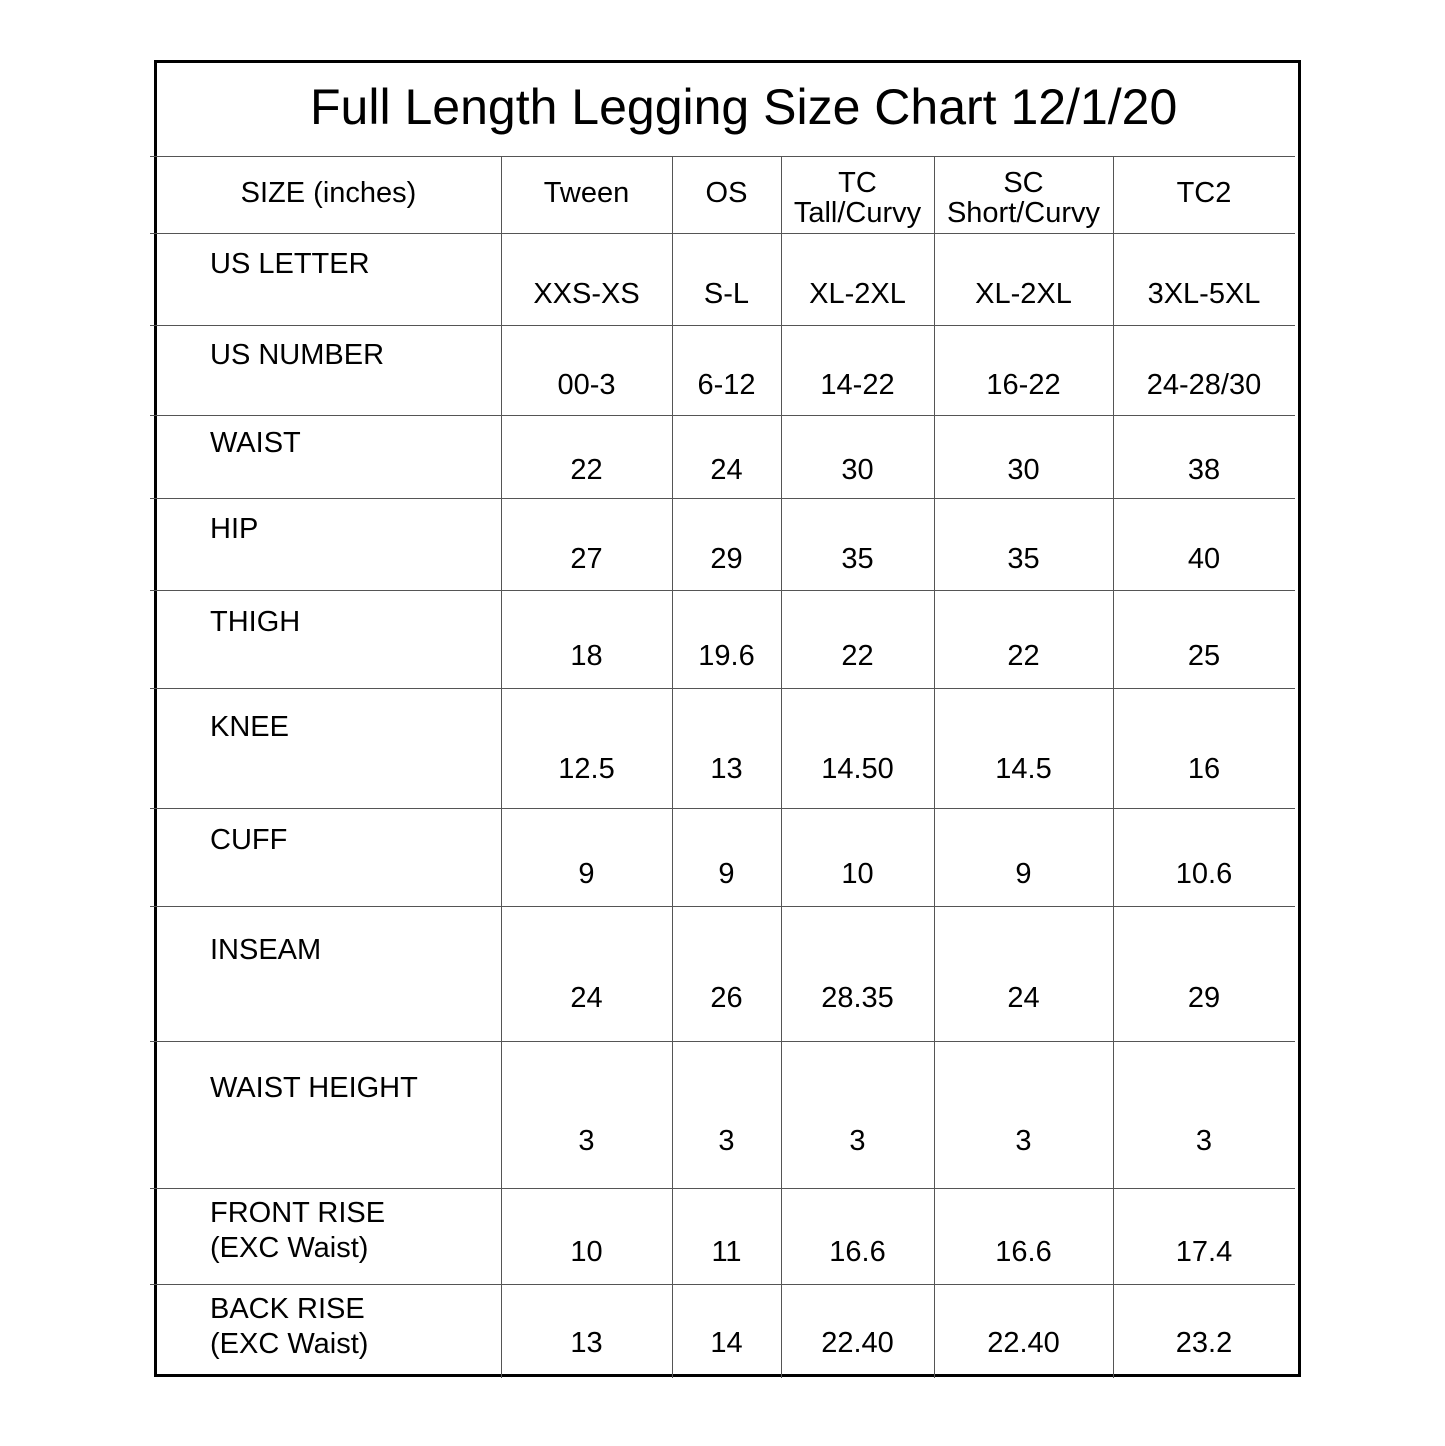  Describe the element at coordinates (1204, 769) in the screenshot. I see `table-cell: 16` at that location.